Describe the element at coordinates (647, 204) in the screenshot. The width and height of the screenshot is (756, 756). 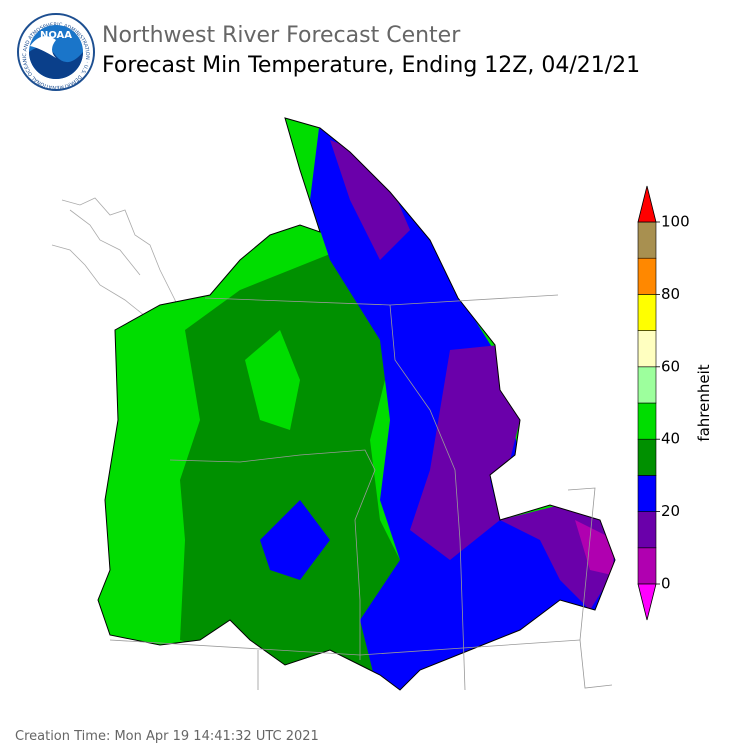
I see `colorbar-over` at that location.